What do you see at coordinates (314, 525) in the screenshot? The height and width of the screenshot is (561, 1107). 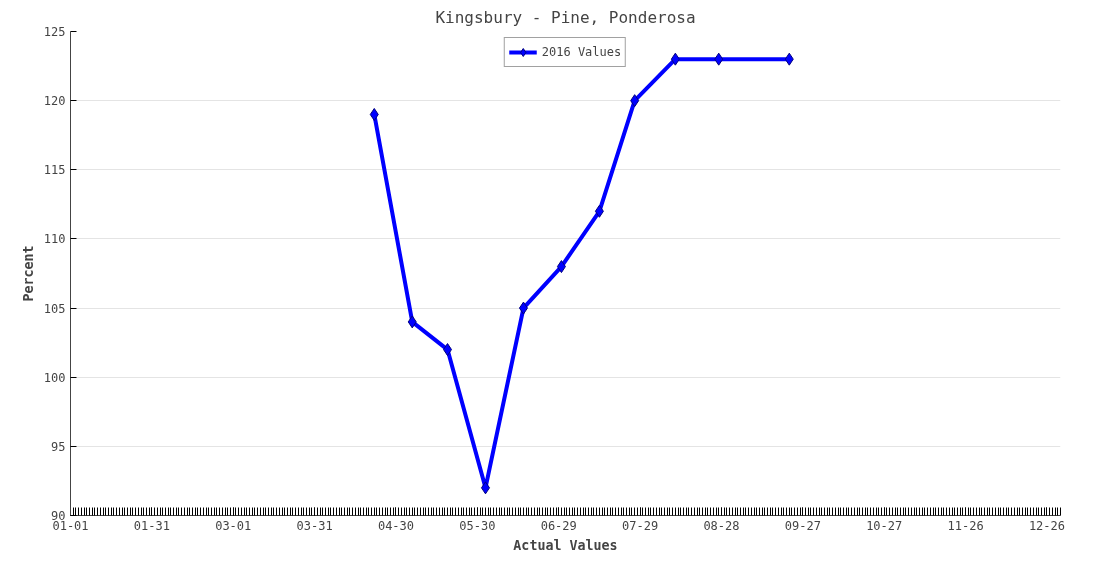 I see `x-tick-label: 03-31` at bounding box center [314, 525].